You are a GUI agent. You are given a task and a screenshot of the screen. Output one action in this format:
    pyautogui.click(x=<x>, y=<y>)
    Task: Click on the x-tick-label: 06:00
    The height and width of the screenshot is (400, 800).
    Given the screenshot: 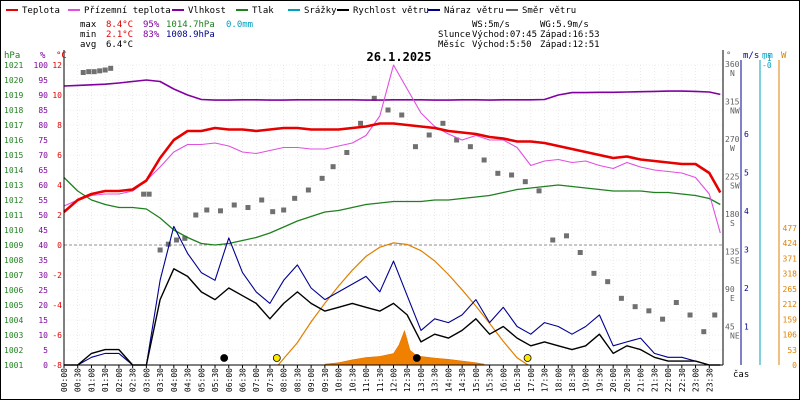 What is the action you would take?
    pyautogui.click(x=229, y=380)
    